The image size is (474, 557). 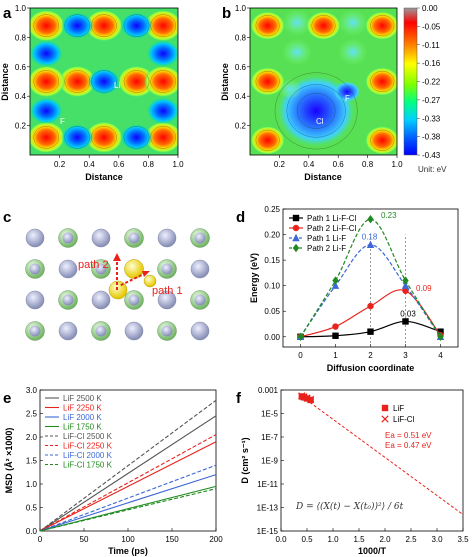 I want to click on x-tick-label: 2, so click(x=370, y=355).